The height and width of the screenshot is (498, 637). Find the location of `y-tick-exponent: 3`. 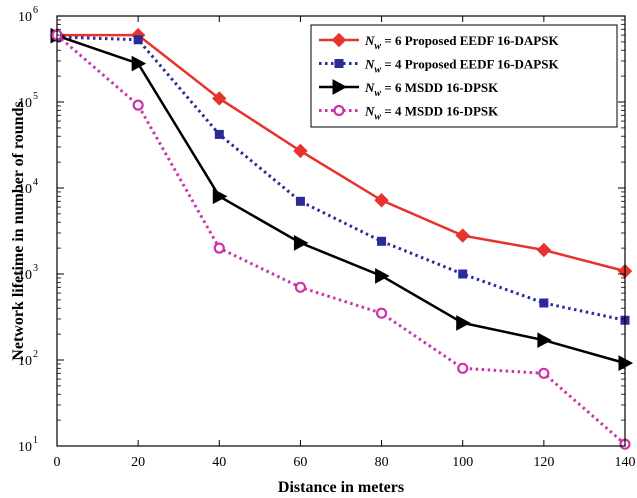

y-tick-exponent: 3 is located at coordinates (35, 268).